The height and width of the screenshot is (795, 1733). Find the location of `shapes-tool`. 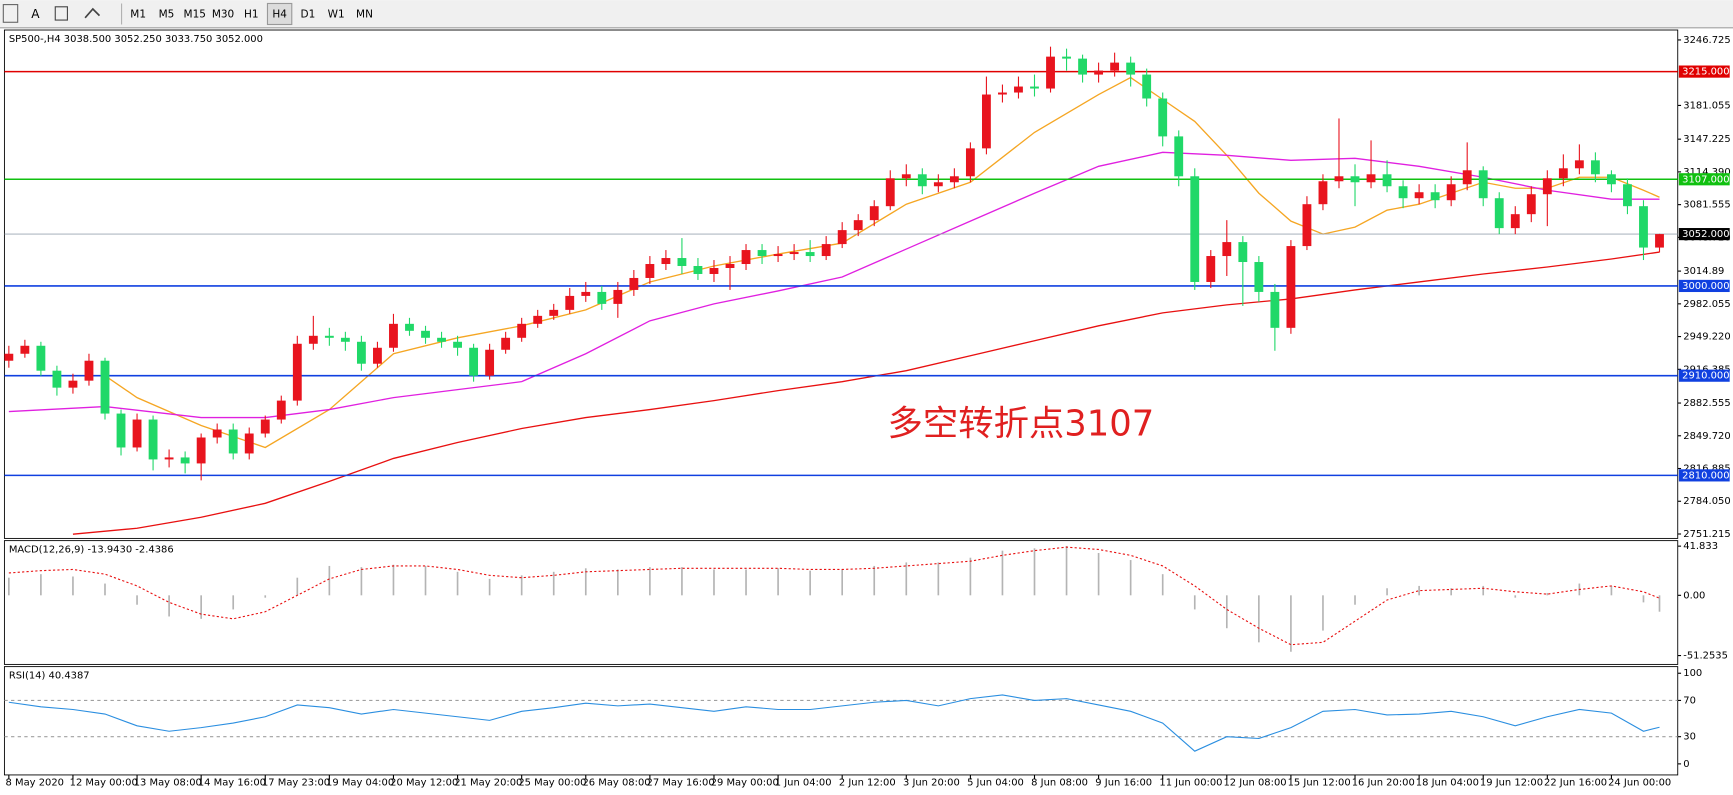

shapes-tool is located at coordinates (92, 13).